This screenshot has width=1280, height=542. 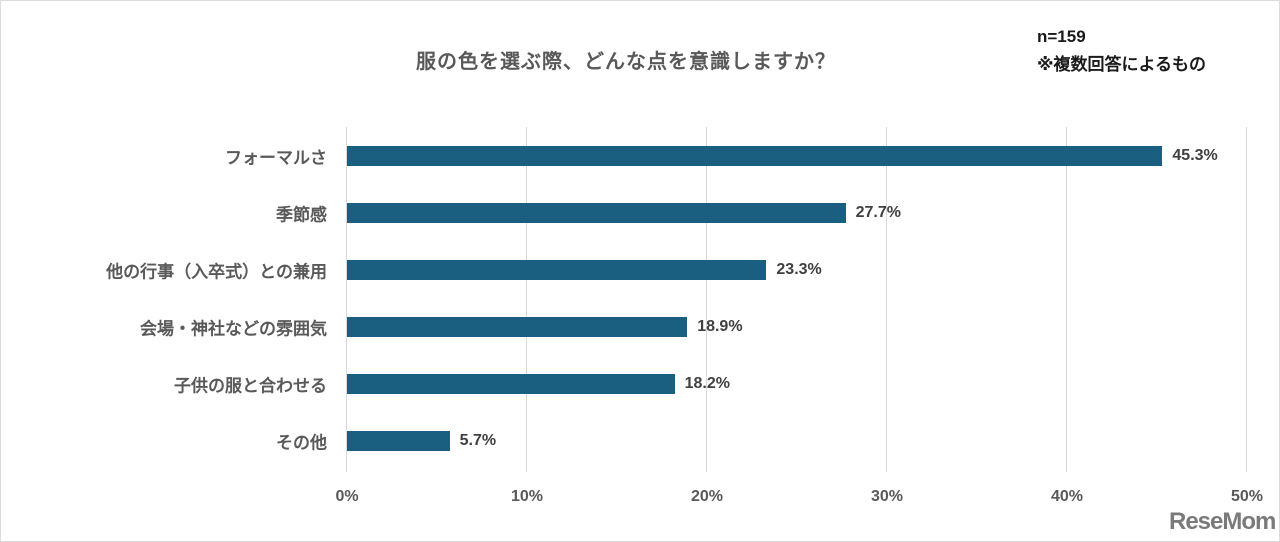 I want to click on category-label: その他, so click(x=301, y=443).